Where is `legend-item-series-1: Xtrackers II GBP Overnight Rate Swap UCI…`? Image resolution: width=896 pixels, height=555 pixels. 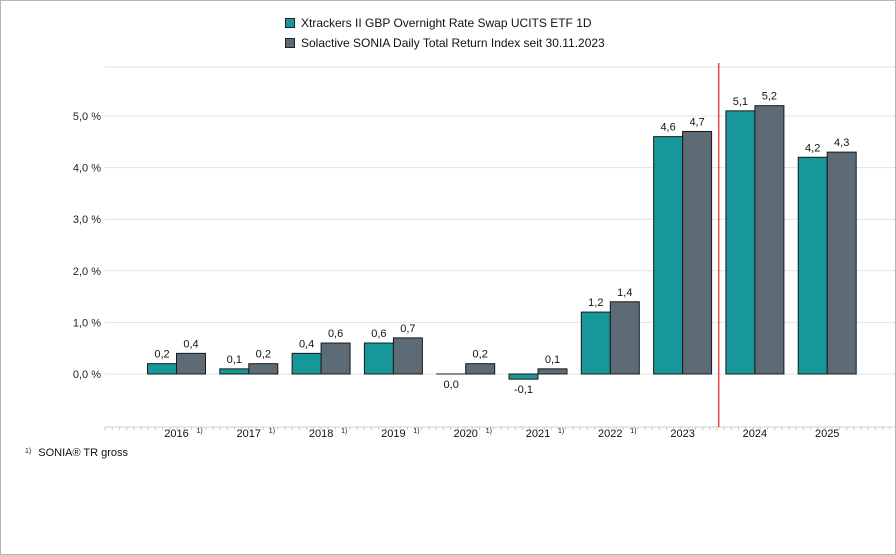
legend-item-series-1: Xtrackers II GBP Overnight Rate Swap UCI… is located at coordinates (445, 23).